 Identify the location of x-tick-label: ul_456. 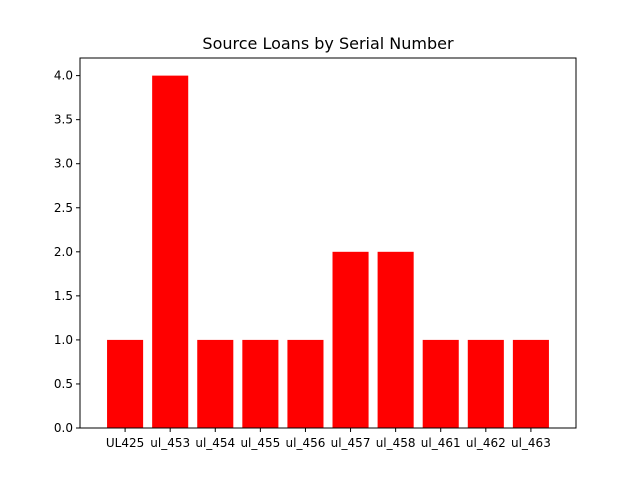
(306, 443).